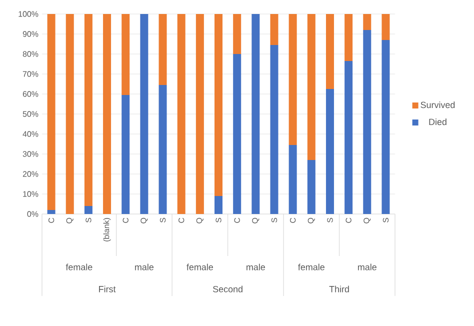 Image resolution: width=474 pixels, height=326 pixels. I want to click on text: Third, so click(339, 289).